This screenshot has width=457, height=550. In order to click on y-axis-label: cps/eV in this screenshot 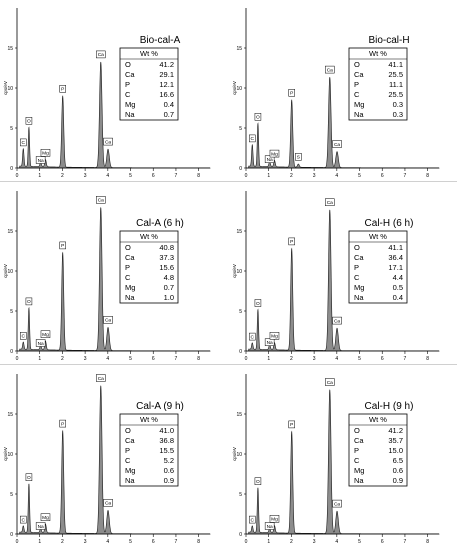, I will do `click(234, 88)`.